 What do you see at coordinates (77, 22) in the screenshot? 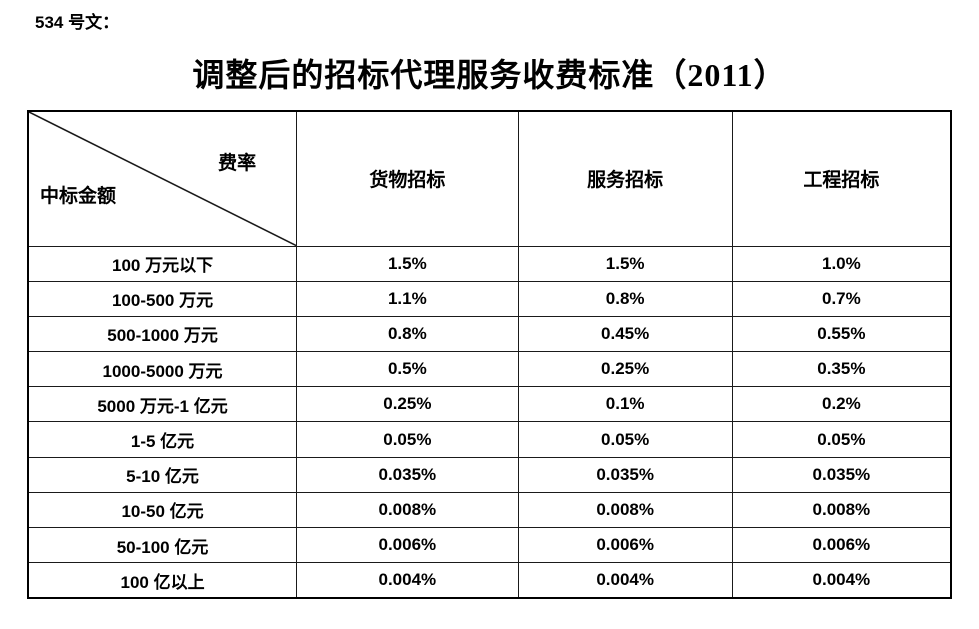
I see `doc-number-label: 534 号文：` at bounding box center [77, 22].